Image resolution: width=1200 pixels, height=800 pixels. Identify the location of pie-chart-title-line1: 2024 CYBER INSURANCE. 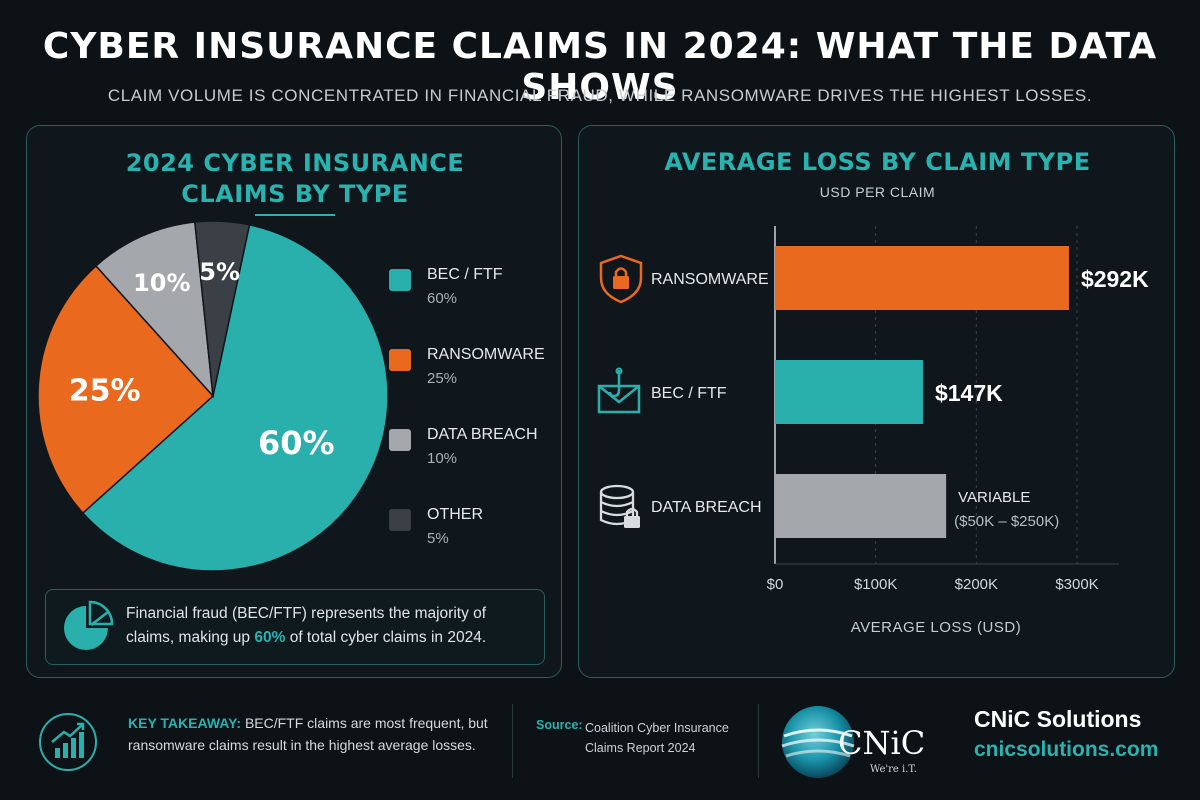
(295, 163).